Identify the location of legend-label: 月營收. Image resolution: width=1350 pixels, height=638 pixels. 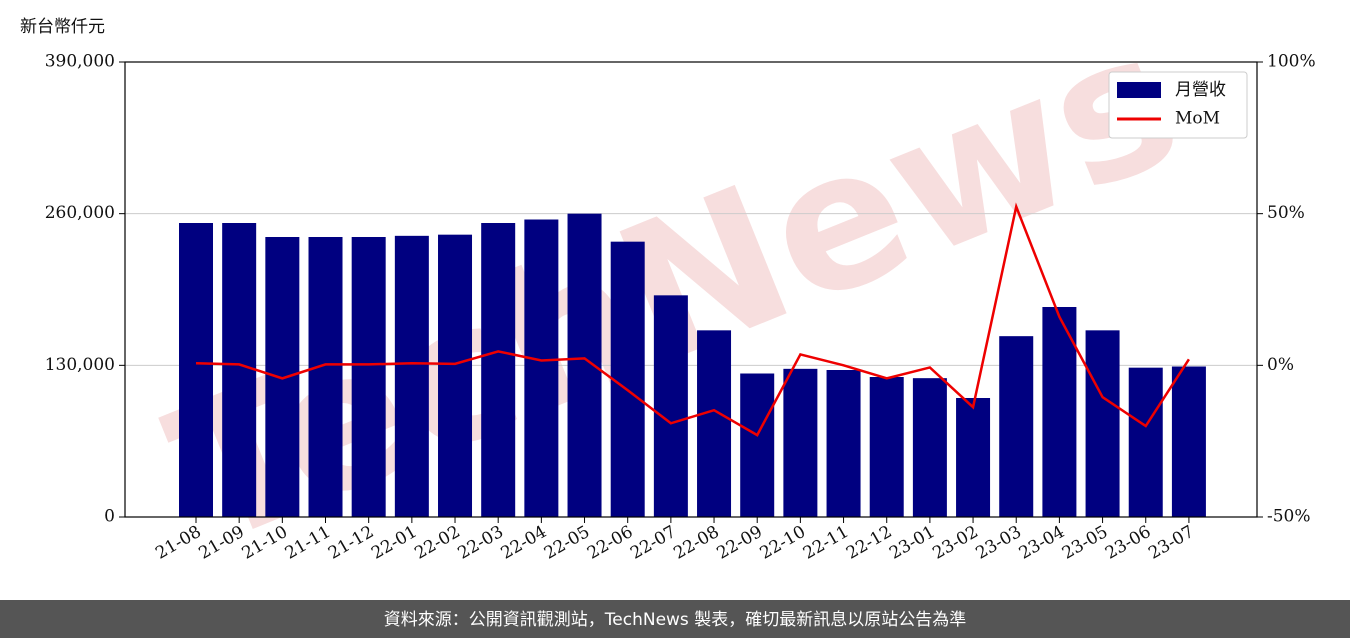
(1200, 90).